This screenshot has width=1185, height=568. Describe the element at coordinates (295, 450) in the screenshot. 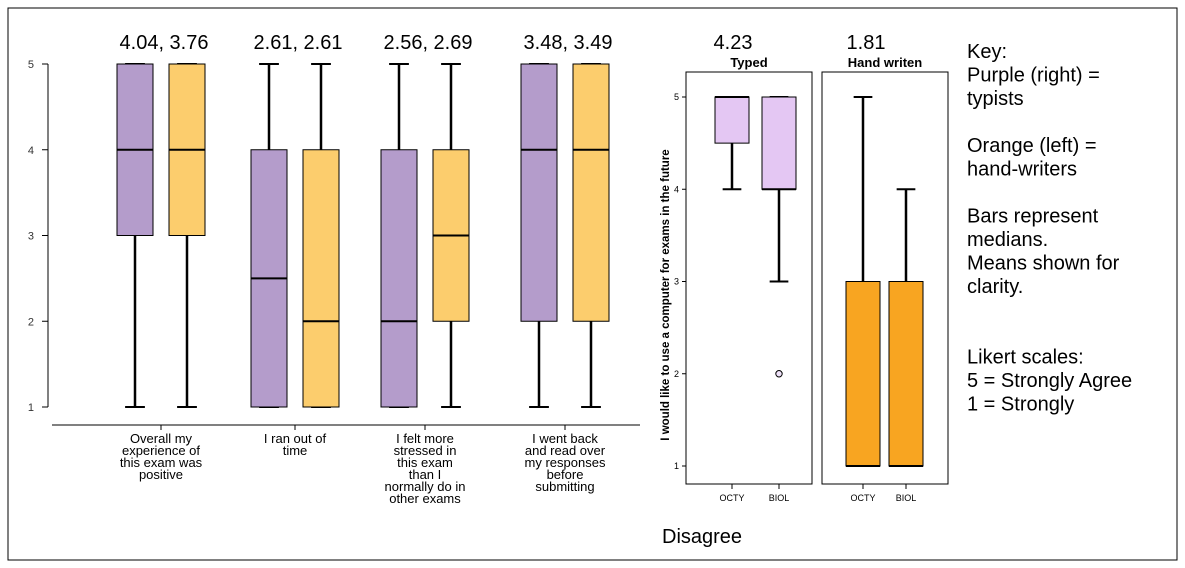

I see `group-label: time` at that location.